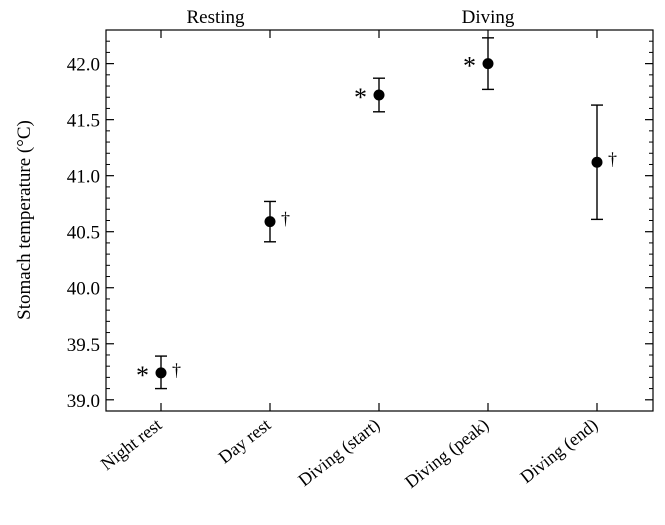  I want to click on x-tick-label: Diving (end), so click(559, 450).